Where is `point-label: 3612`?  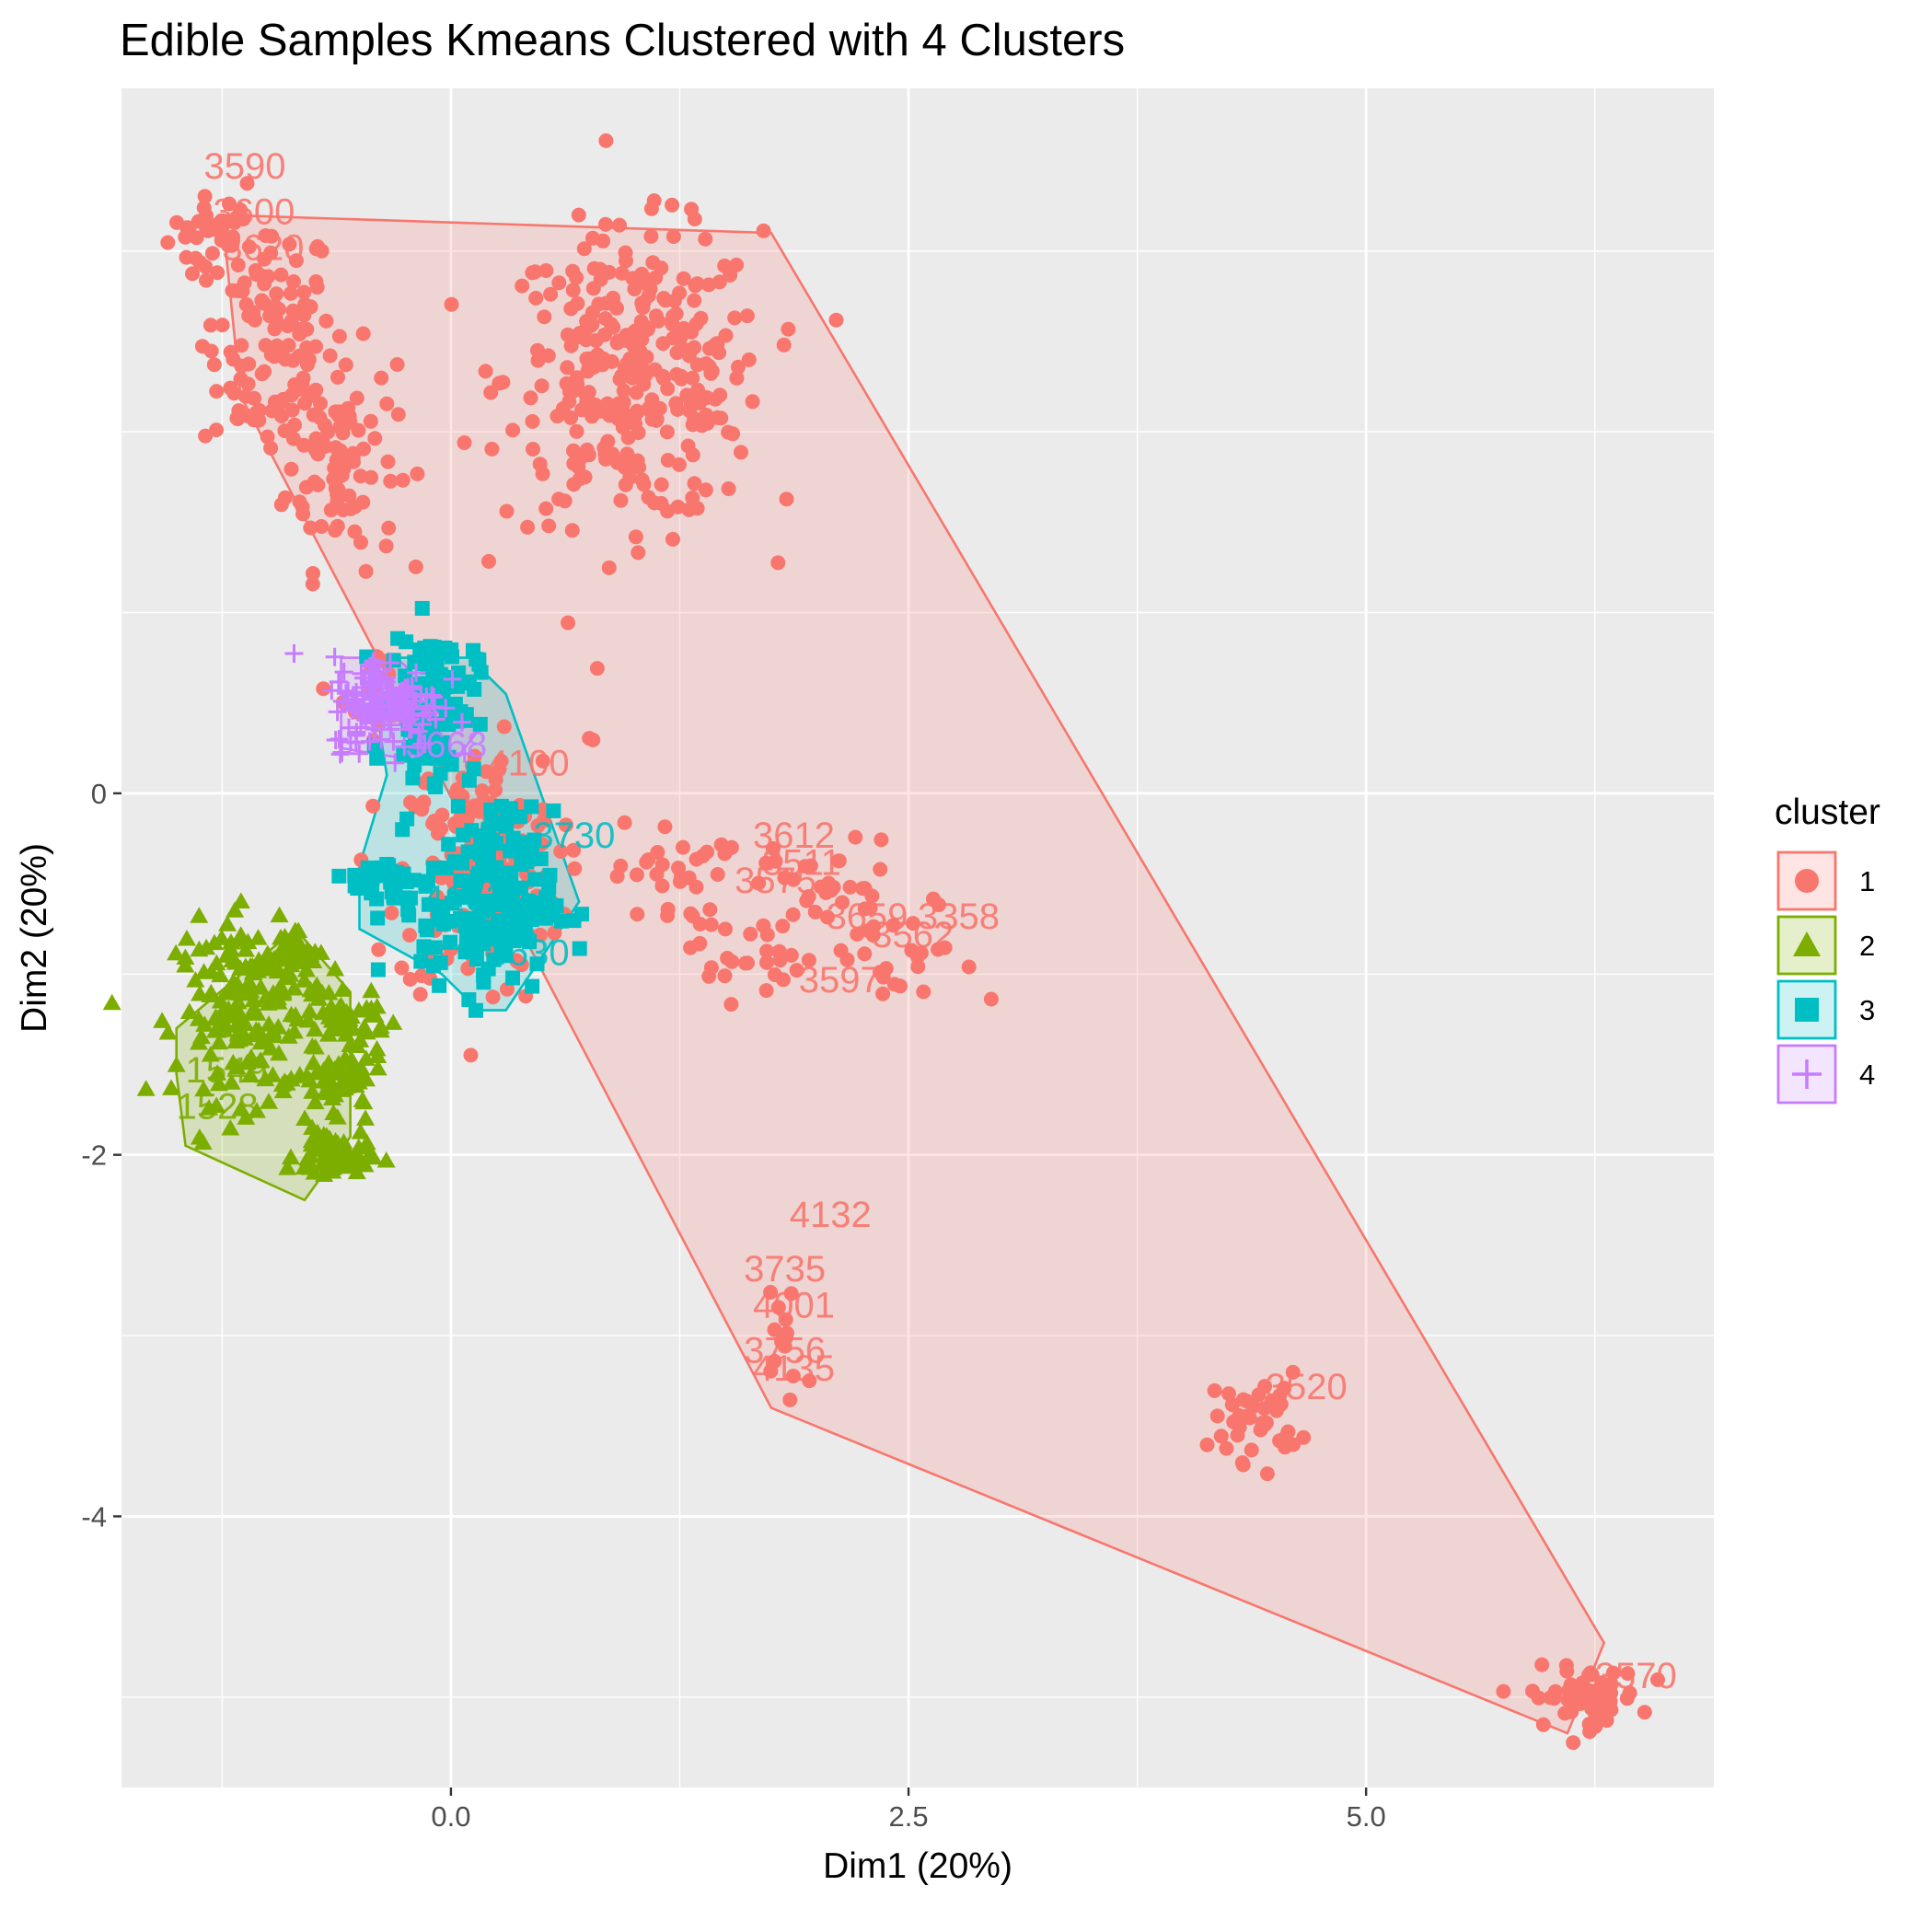
point-label: 3612 is located at coordinates (794, 836).